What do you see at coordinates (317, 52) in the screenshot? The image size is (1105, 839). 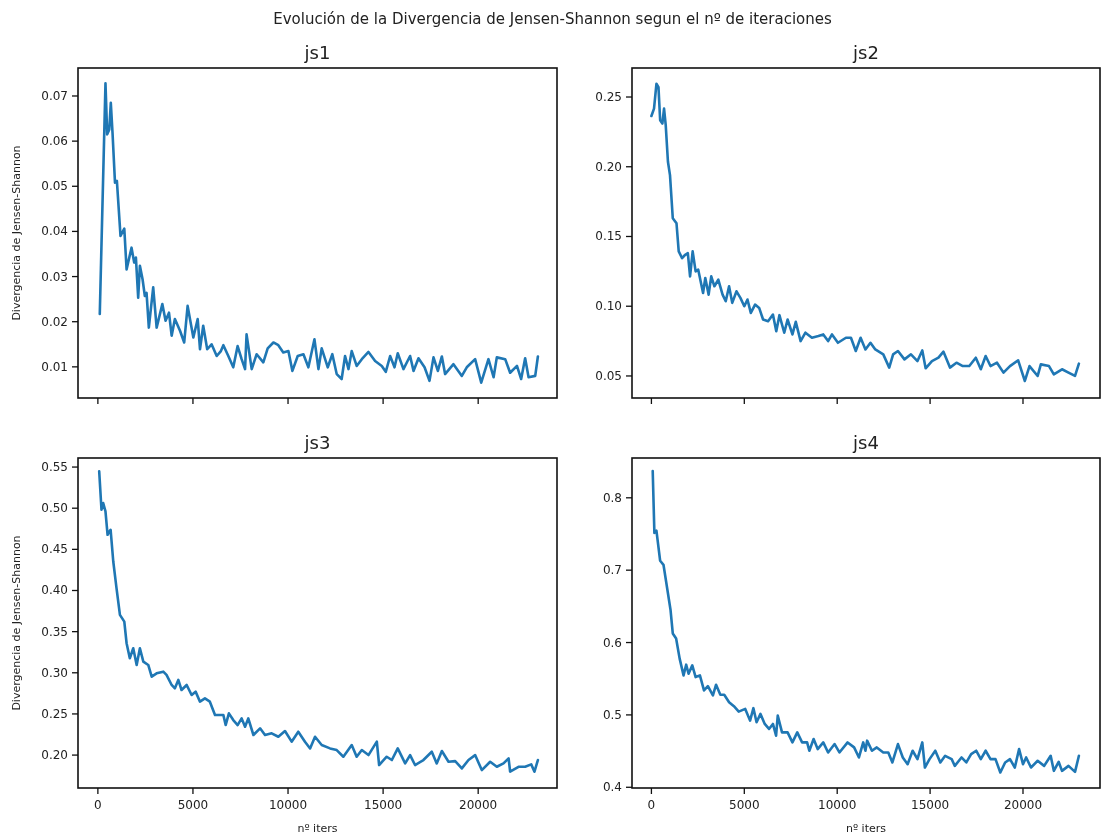 I see `chart-title: js1` at bounding box center [317, 52].